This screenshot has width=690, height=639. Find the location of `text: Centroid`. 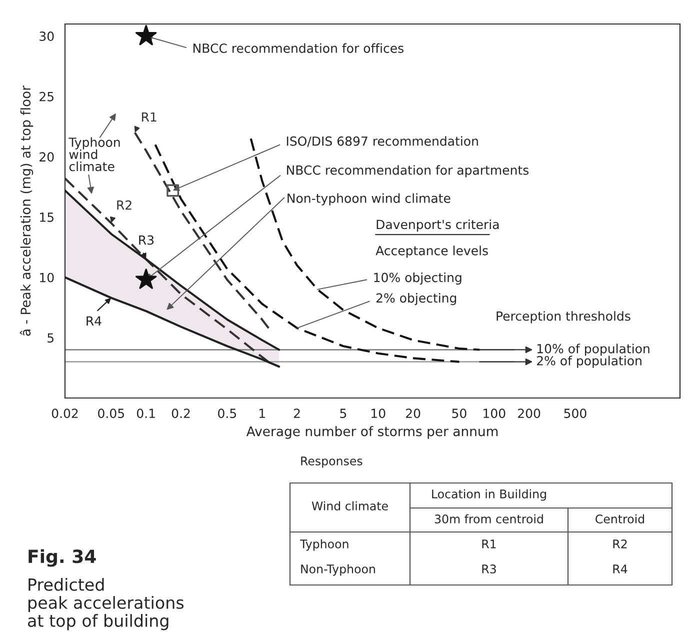

text: Centroid is located at coordinates (620, 519).